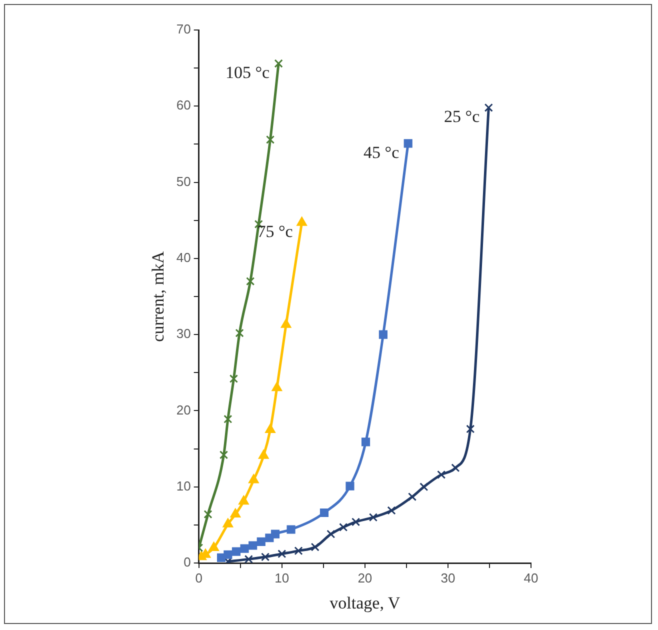 This screenshot has height=630, width=658. Describe the element at coordinates (183, 486) in the screenshot. I see `y-tick-label: 10` at that location.